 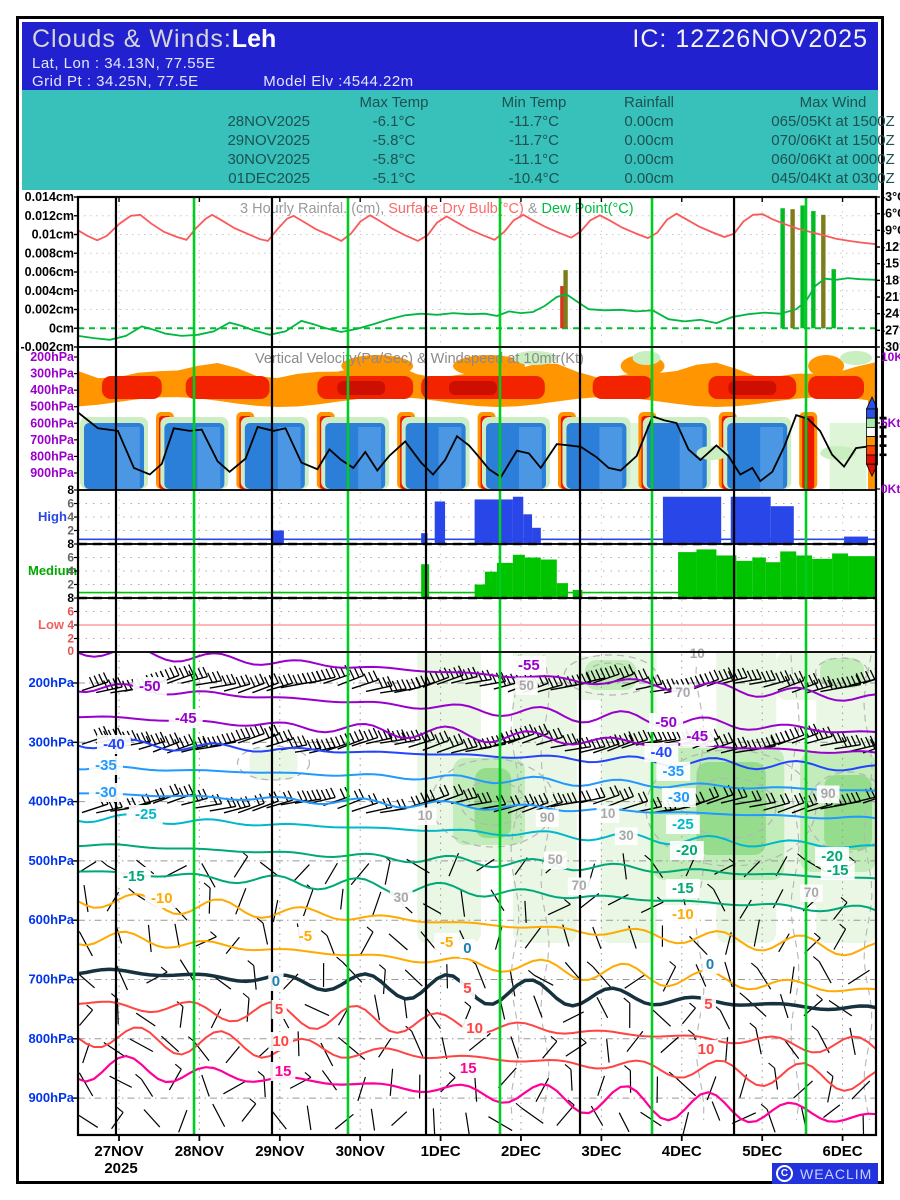 What do you see at coordinates (49, 291) in the screenshot?
I see `svg-text: 0.004cm` at bounding box center [49, 291].